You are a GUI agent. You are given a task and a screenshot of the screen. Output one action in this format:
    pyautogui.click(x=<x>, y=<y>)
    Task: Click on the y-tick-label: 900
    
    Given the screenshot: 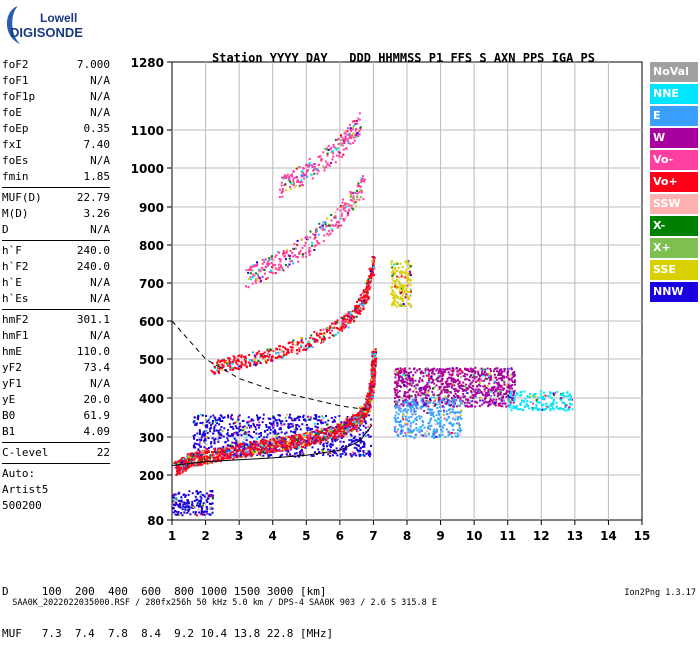 What is the action you would take?
    pyautogui.click(x=151, y=208)
    